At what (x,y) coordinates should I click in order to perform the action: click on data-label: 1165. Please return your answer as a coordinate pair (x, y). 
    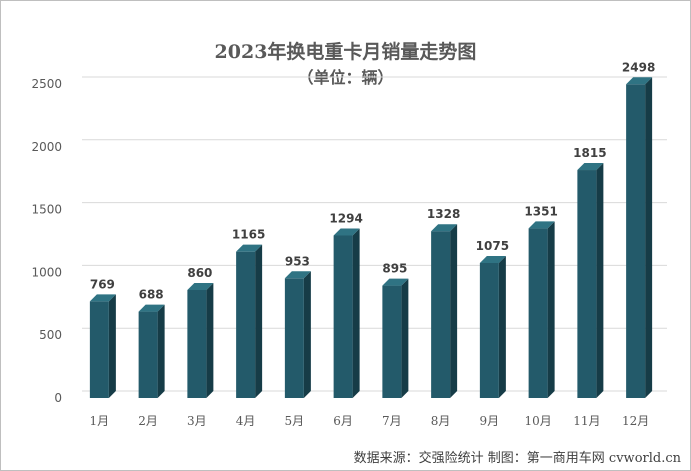
    Looking at the image, I should click on (248, 235).